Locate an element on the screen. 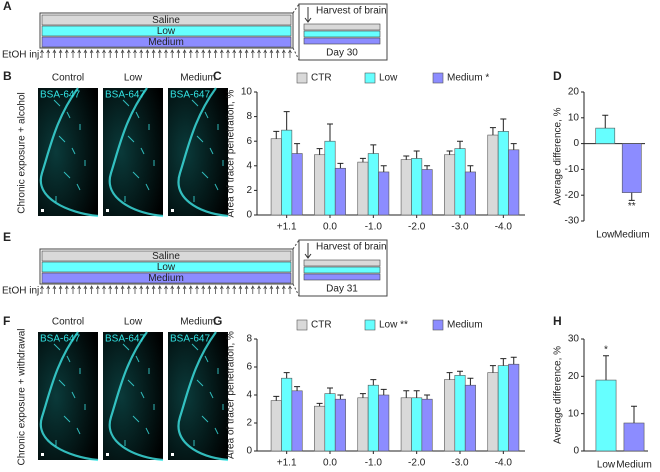 Image resolution: width=660 pixels, height=472 pixels. legend-label: Medium is located at coordinates (465, 325).